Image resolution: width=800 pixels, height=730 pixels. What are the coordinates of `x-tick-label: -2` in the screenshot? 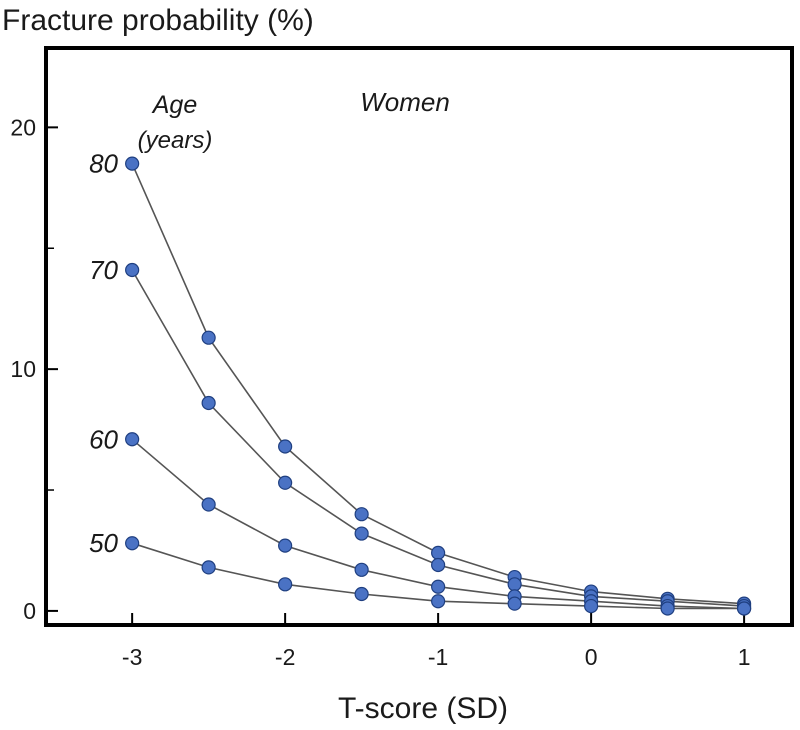 It's located at (285, 657).